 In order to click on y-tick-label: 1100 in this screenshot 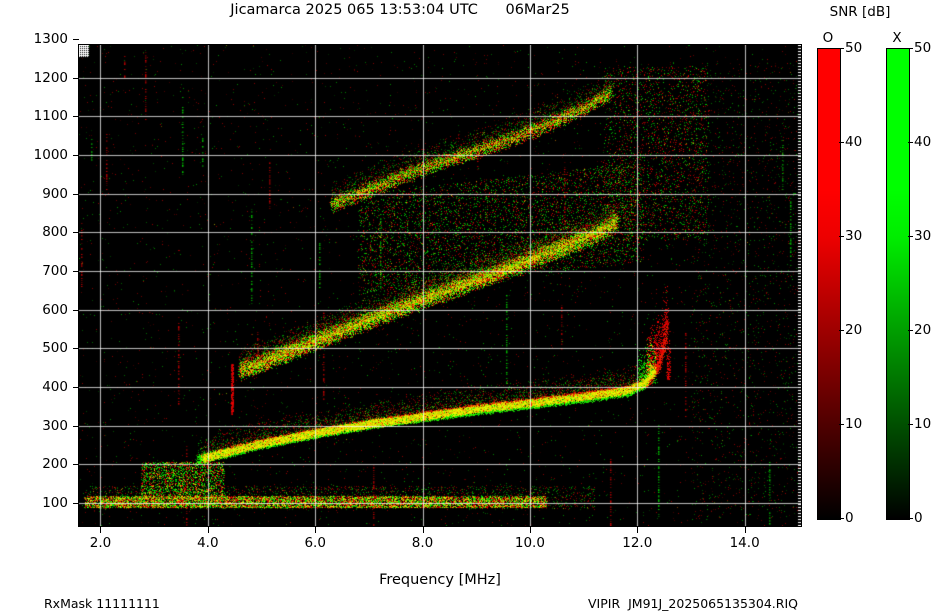, I will do `click(50, 116)`.